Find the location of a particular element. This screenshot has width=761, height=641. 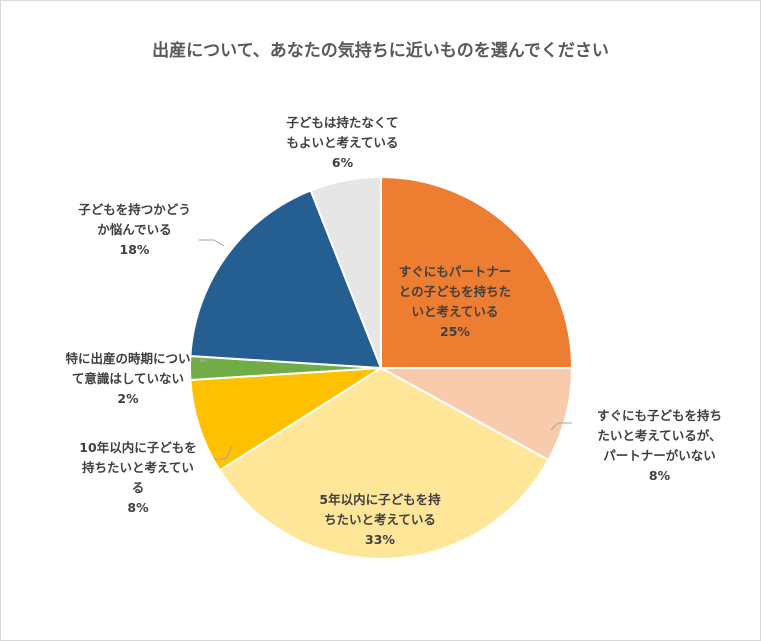

slice-label-line: ちたいと考えている is located at coordinates (380, 519).